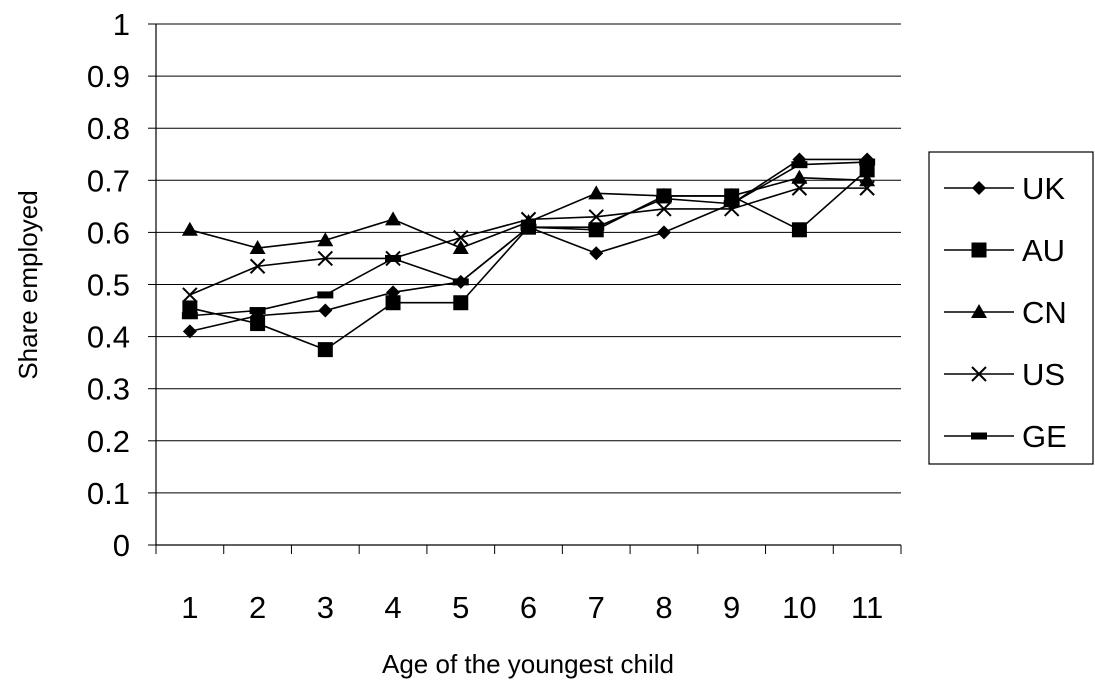 The height and width of the screenshot is (685, 1095). What do you see at coordinates (1004, 188) in the screenshot?
I see `legend-entry-uk: UK` at bounding box center [1004, 188].